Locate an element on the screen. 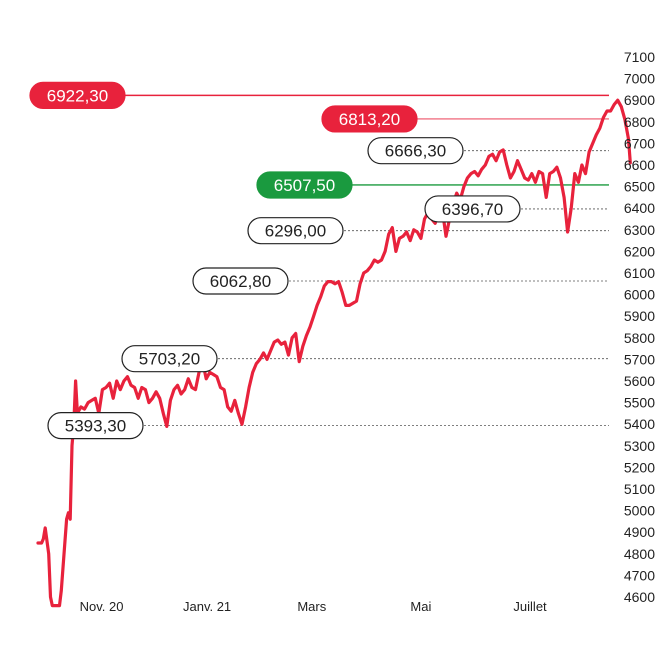 The image size is (670, 670). y-tick-label: 6200 is located at coordinates (639, 251).